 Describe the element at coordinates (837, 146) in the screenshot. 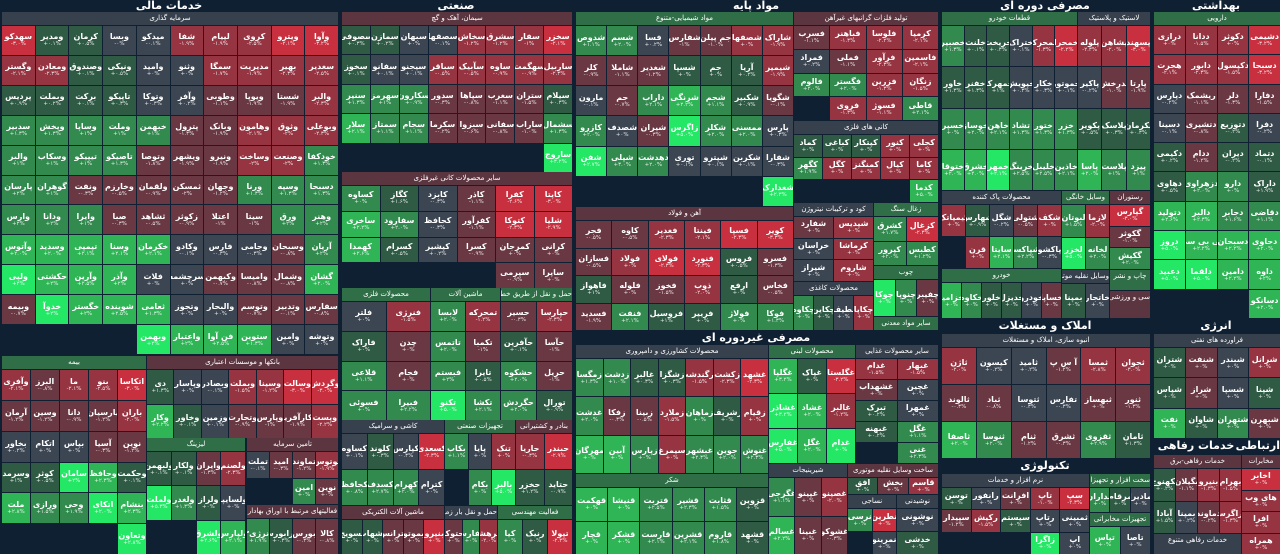

I see `stock-tile: کباغی +۰%` at that location.